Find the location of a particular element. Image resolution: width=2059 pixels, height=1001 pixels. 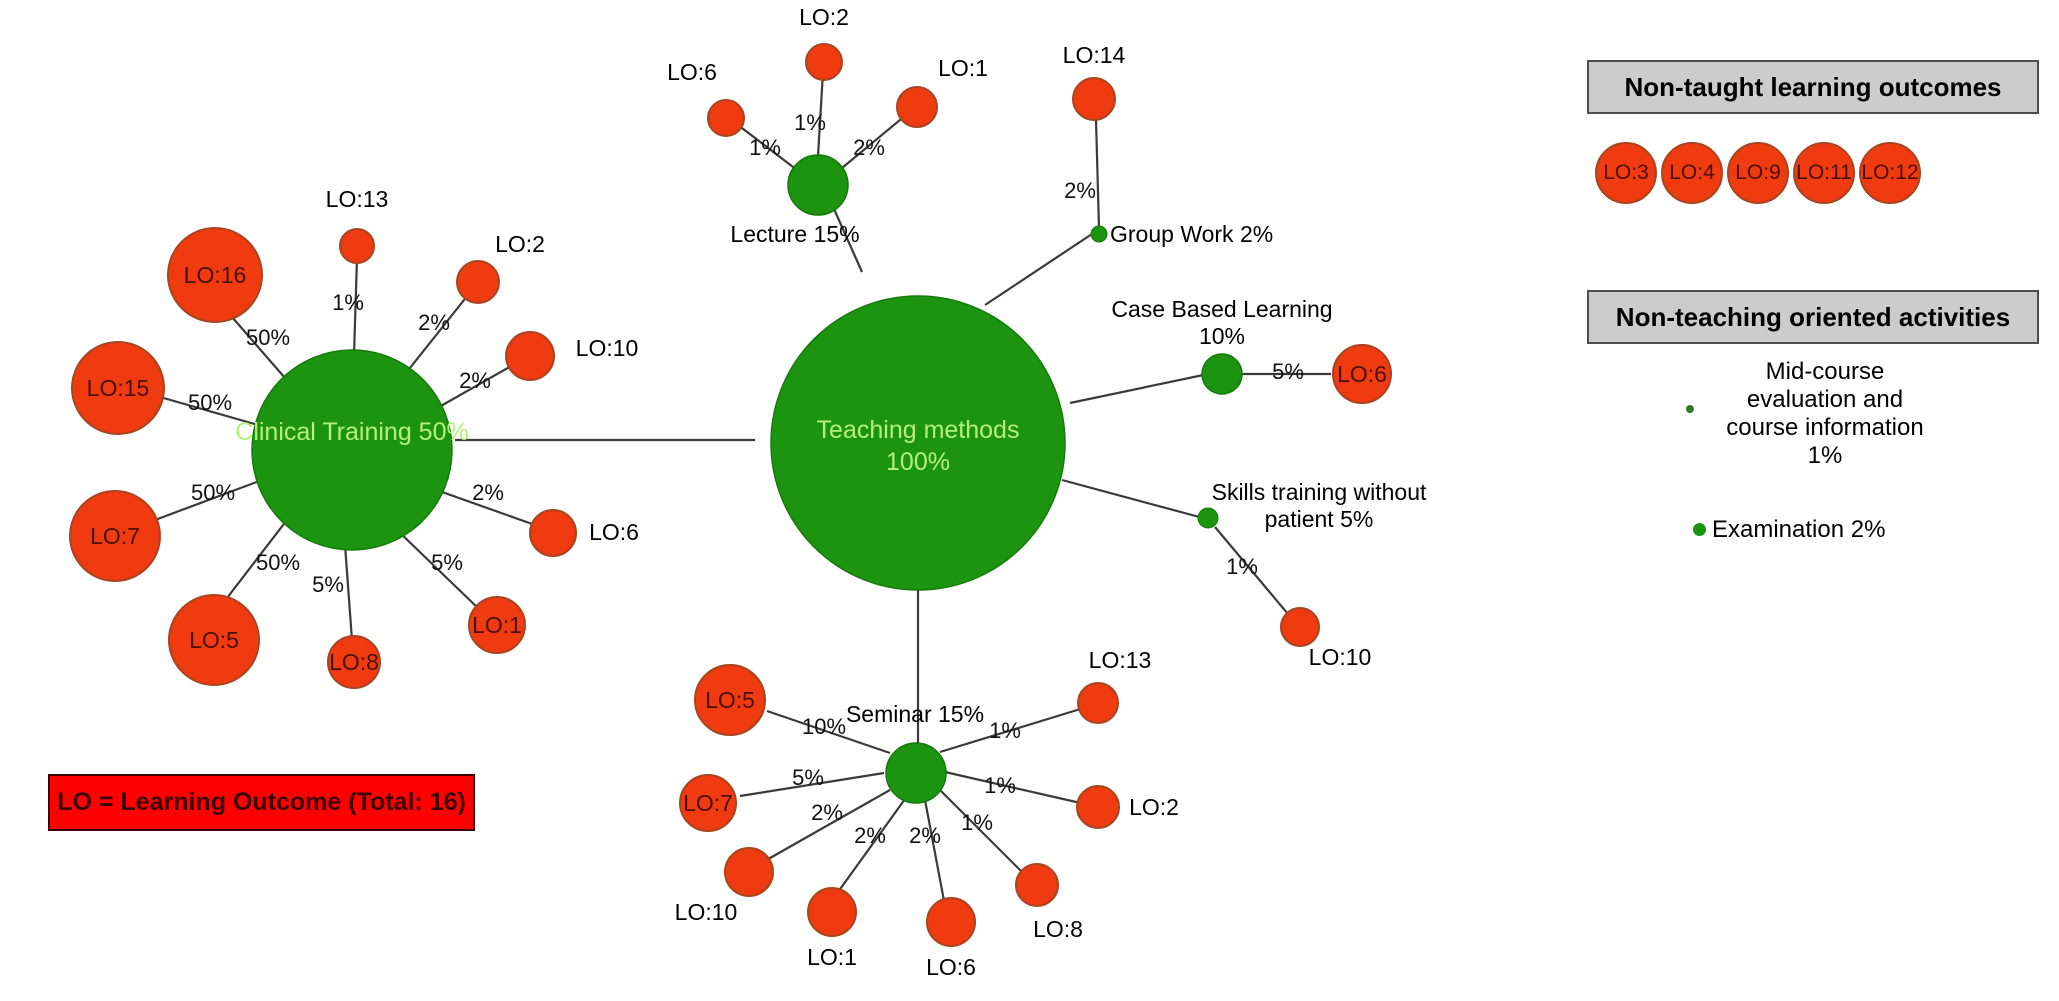

node-lec-lo2 is located at coordinates (824, 62).